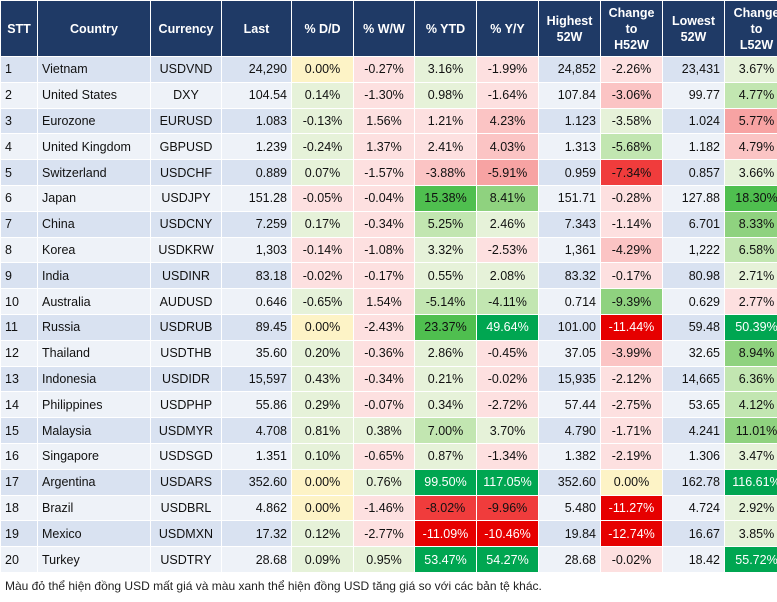  Describe the element at coordinates (186, 147) in the screenshot. I see `cell-currency: GBPUSD` at that location.